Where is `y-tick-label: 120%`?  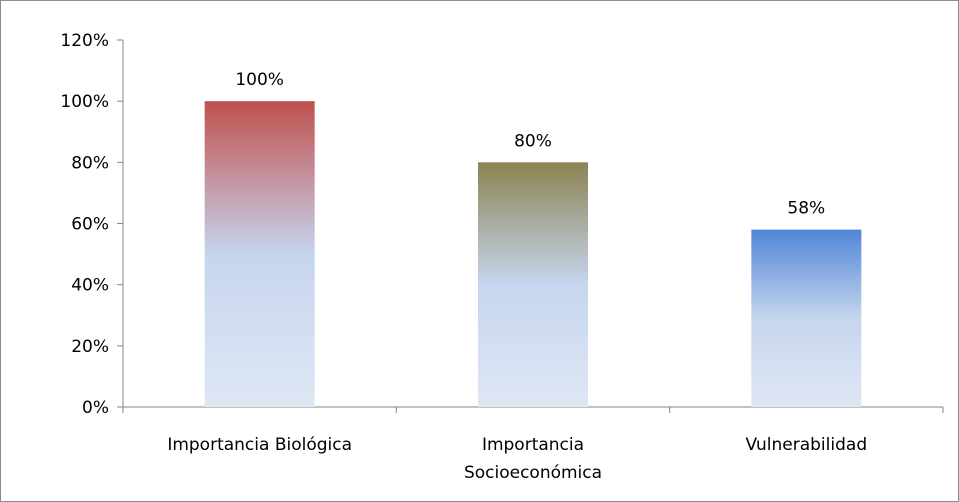
y-tick-label: 120% is located at coordinates (84, 41).